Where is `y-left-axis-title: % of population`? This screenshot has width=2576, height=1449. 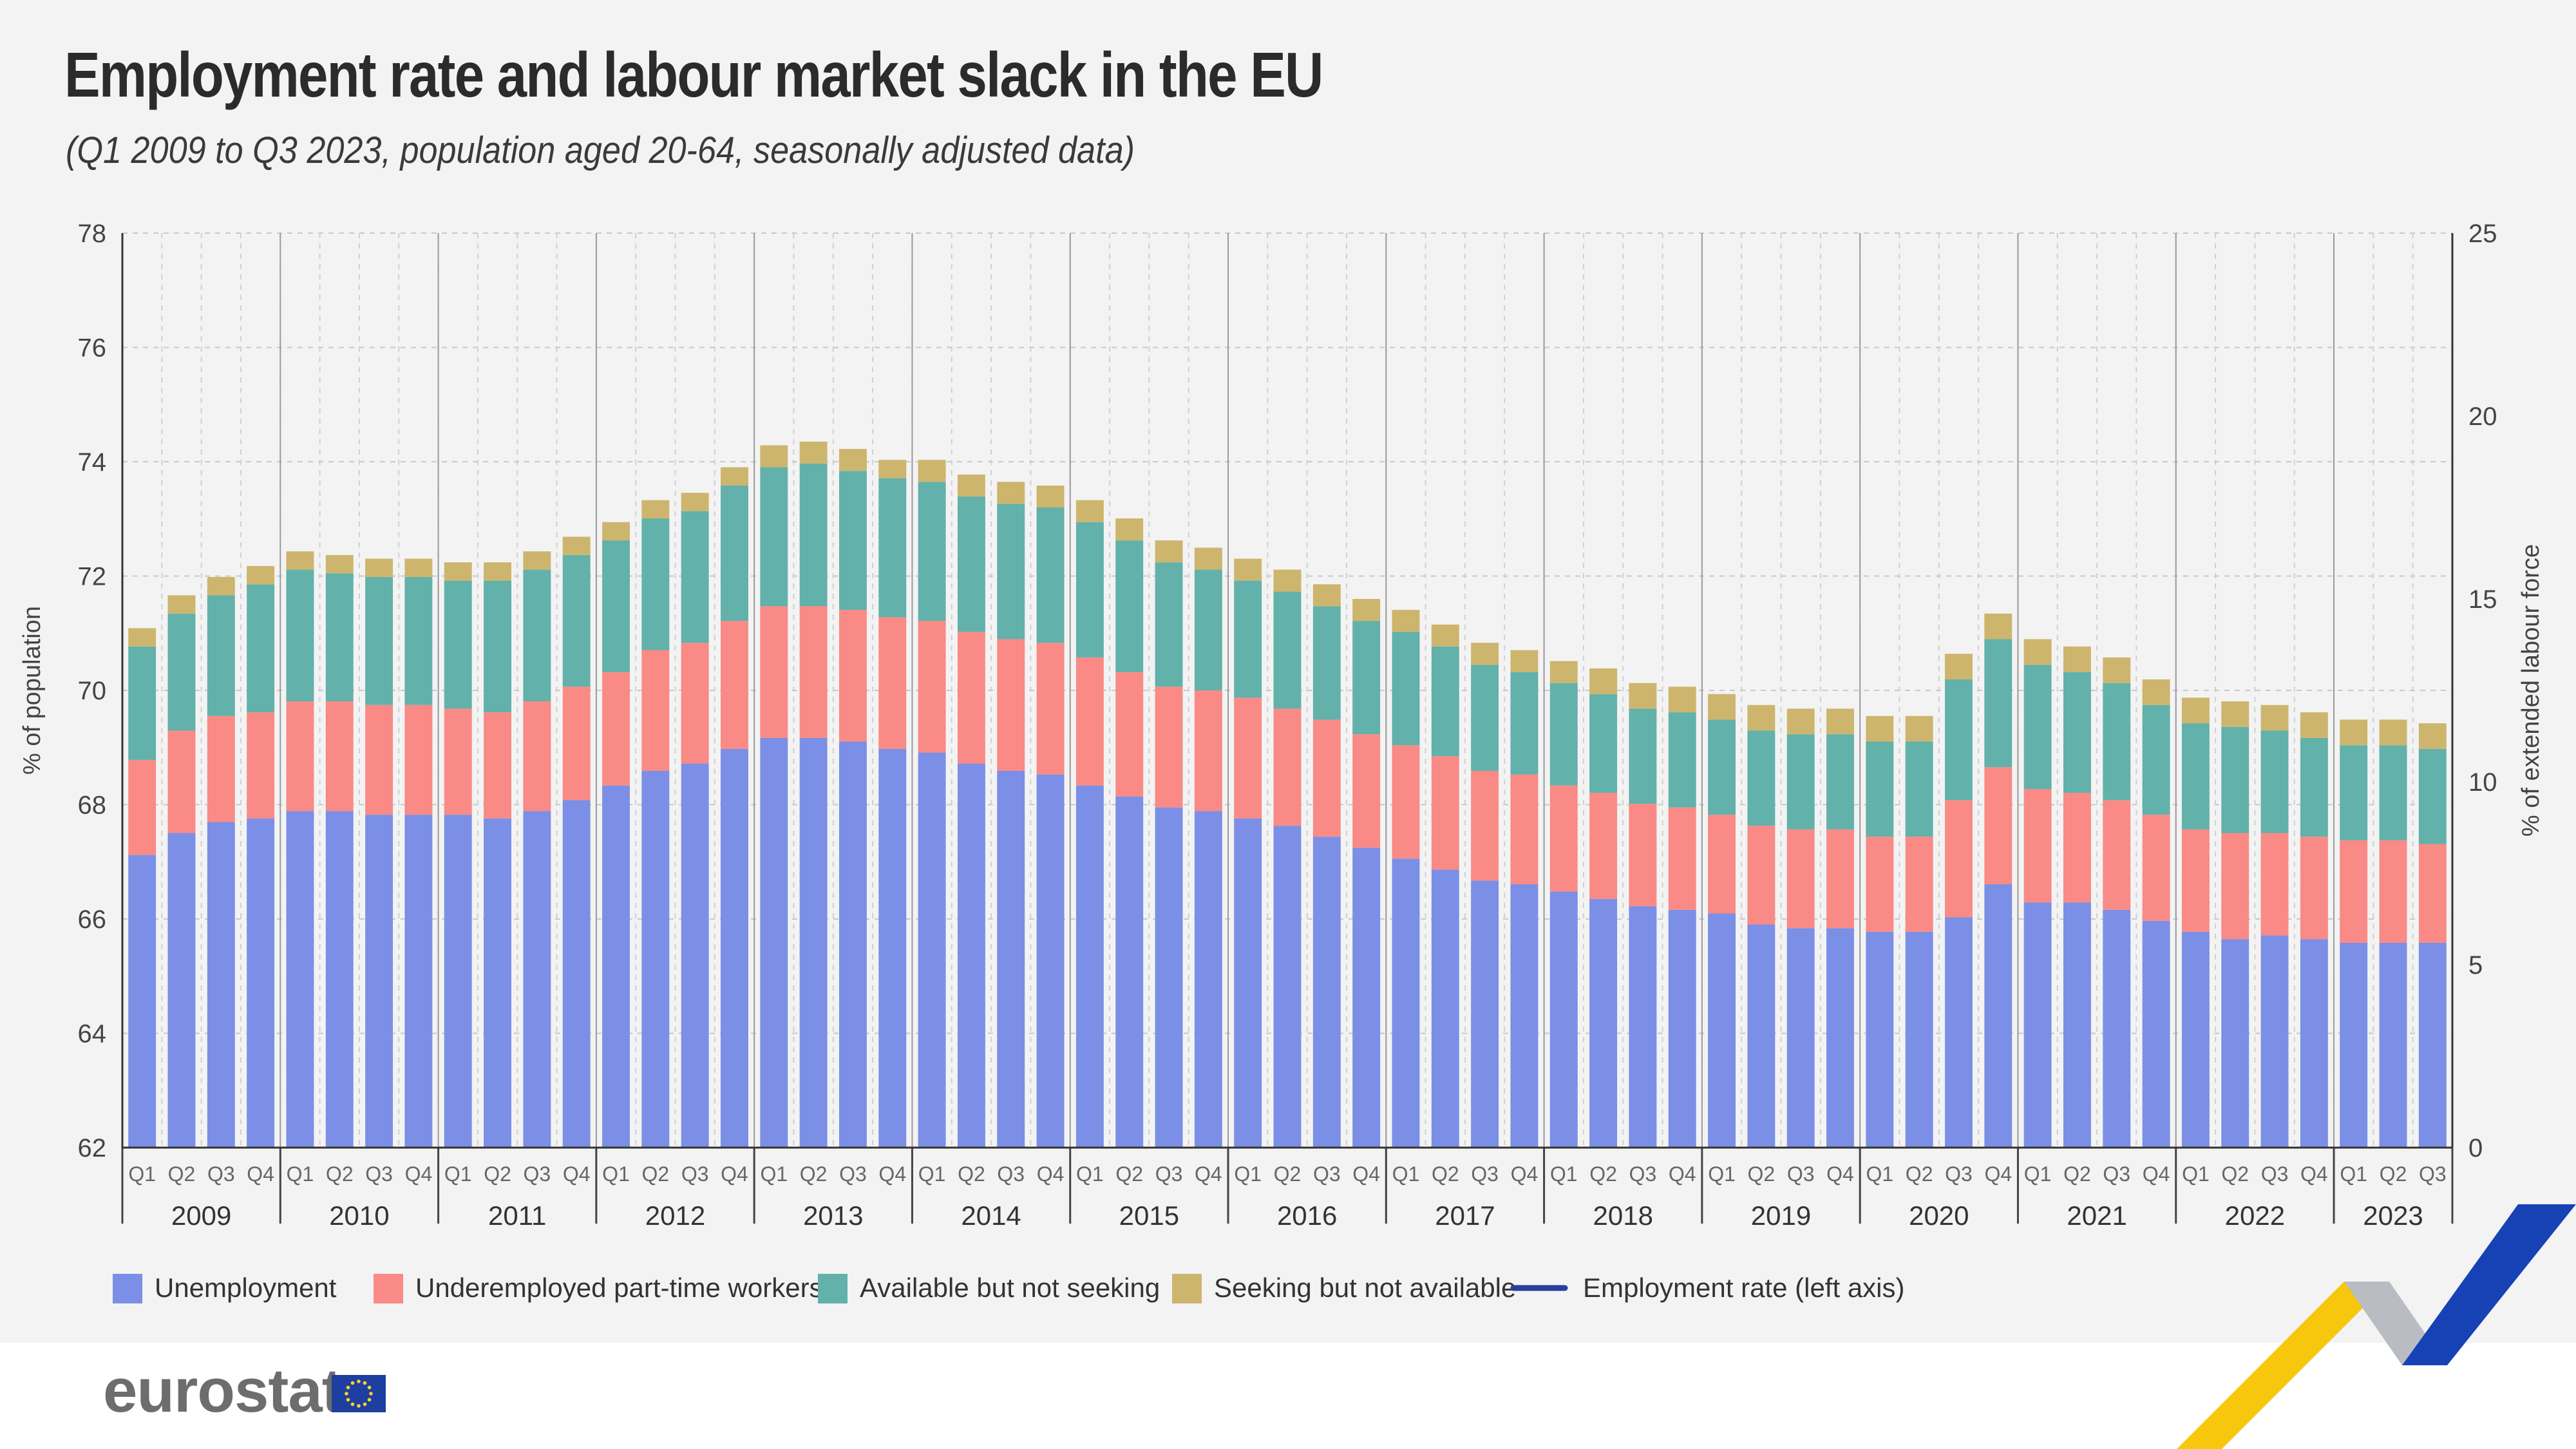 y-left-axis-title: % of population is located at coordinates (32, 690).